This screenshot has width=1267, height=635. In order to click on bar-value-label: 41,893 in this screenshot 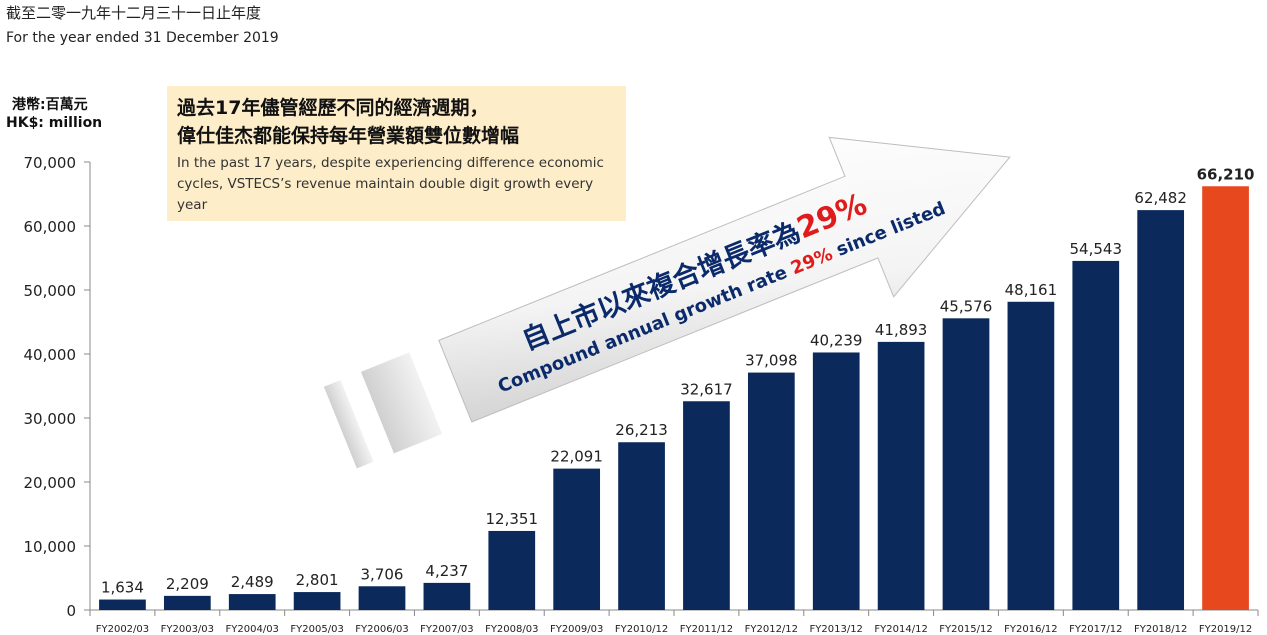, I will do `click(901, 330)`.